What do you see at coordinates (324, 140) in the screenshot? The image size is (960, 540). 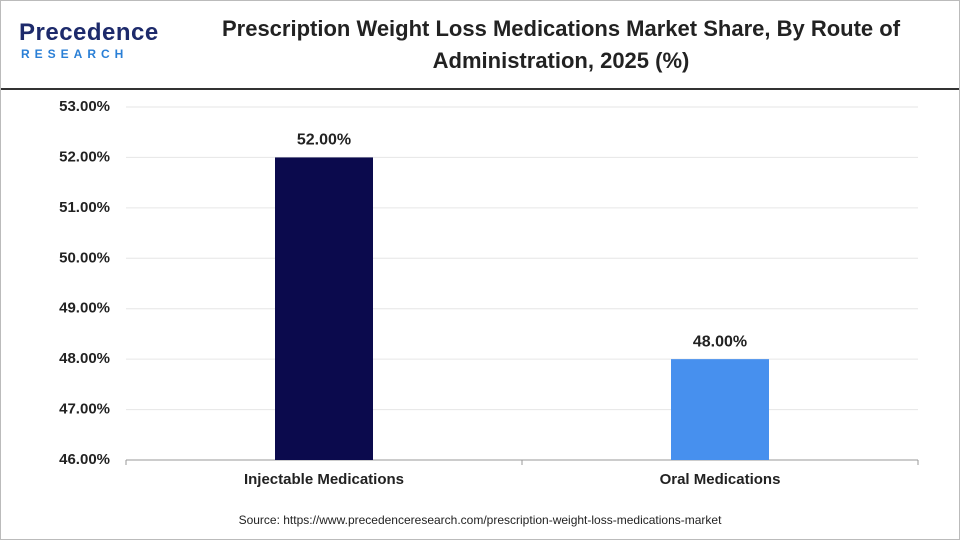 I see `value-label: 52.00%` at bounding box center [324, 140].